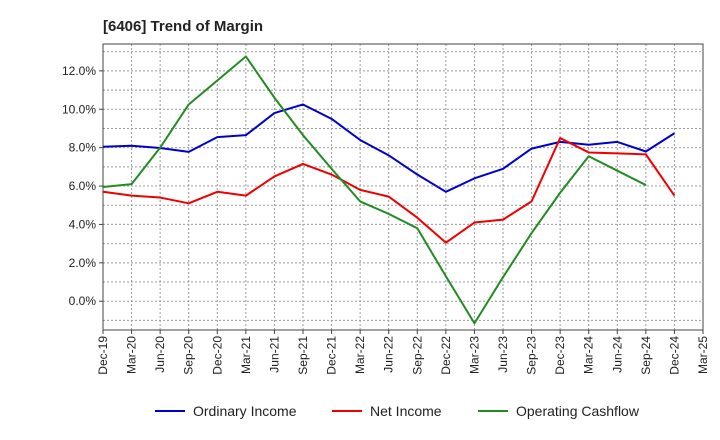 This screenshot has width=720, height=440. Describe the element at coordinates (532, 355) in the screenshot. I see `x-tick-label: Sep-23` at that location.